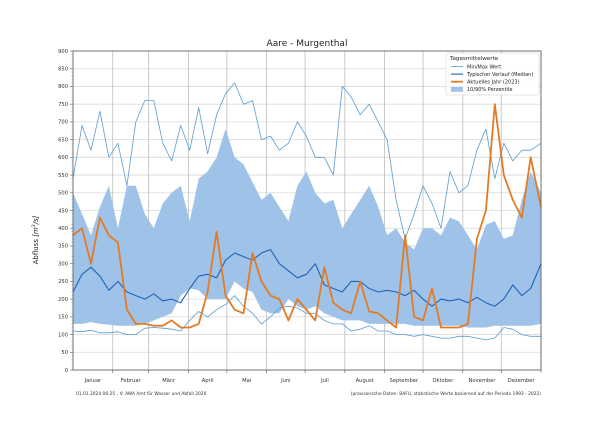  Describe the element at coordinates (63, 140) in the screenshot. I see `y-tick-label: 650` at that location.